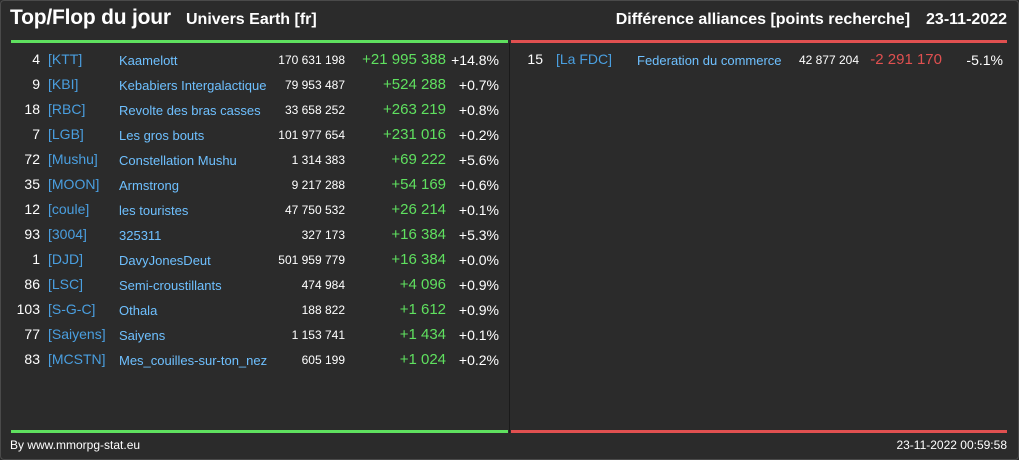 This screenshot has height=460, width=1019. Describe the element at coordinates (36, 134) in the screenshot. I see `rank: 7` at that location.